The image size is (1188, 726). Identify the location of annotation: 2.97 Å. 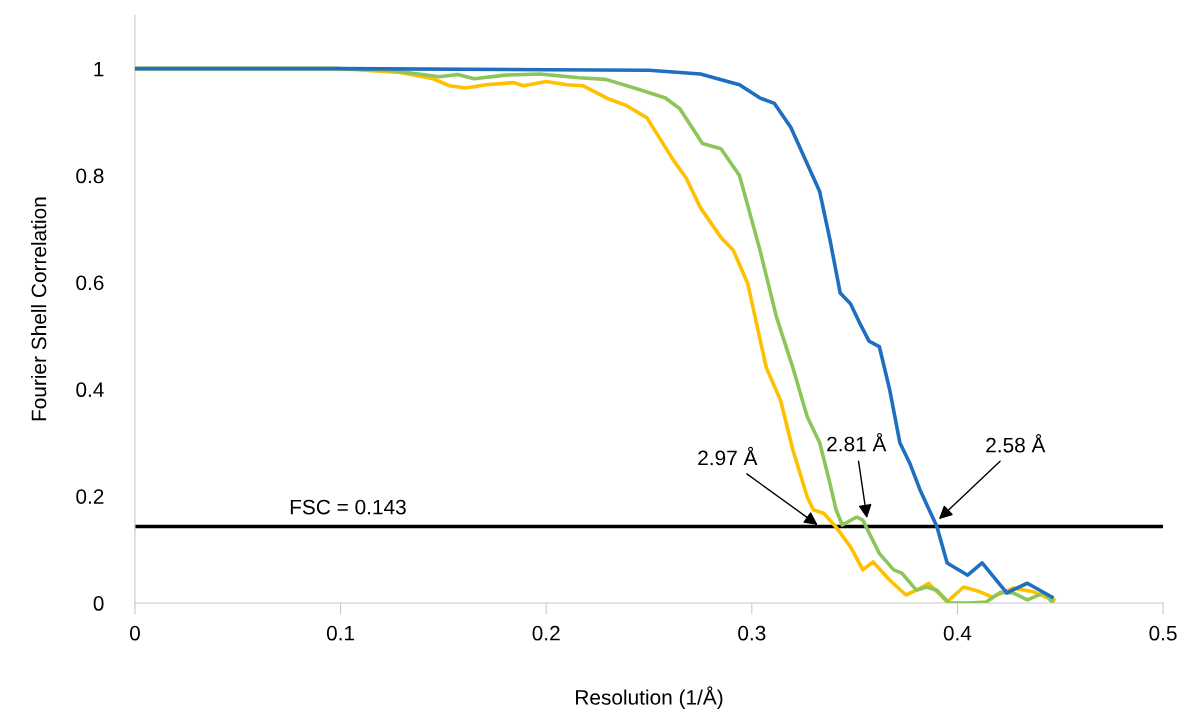
(728, 456).